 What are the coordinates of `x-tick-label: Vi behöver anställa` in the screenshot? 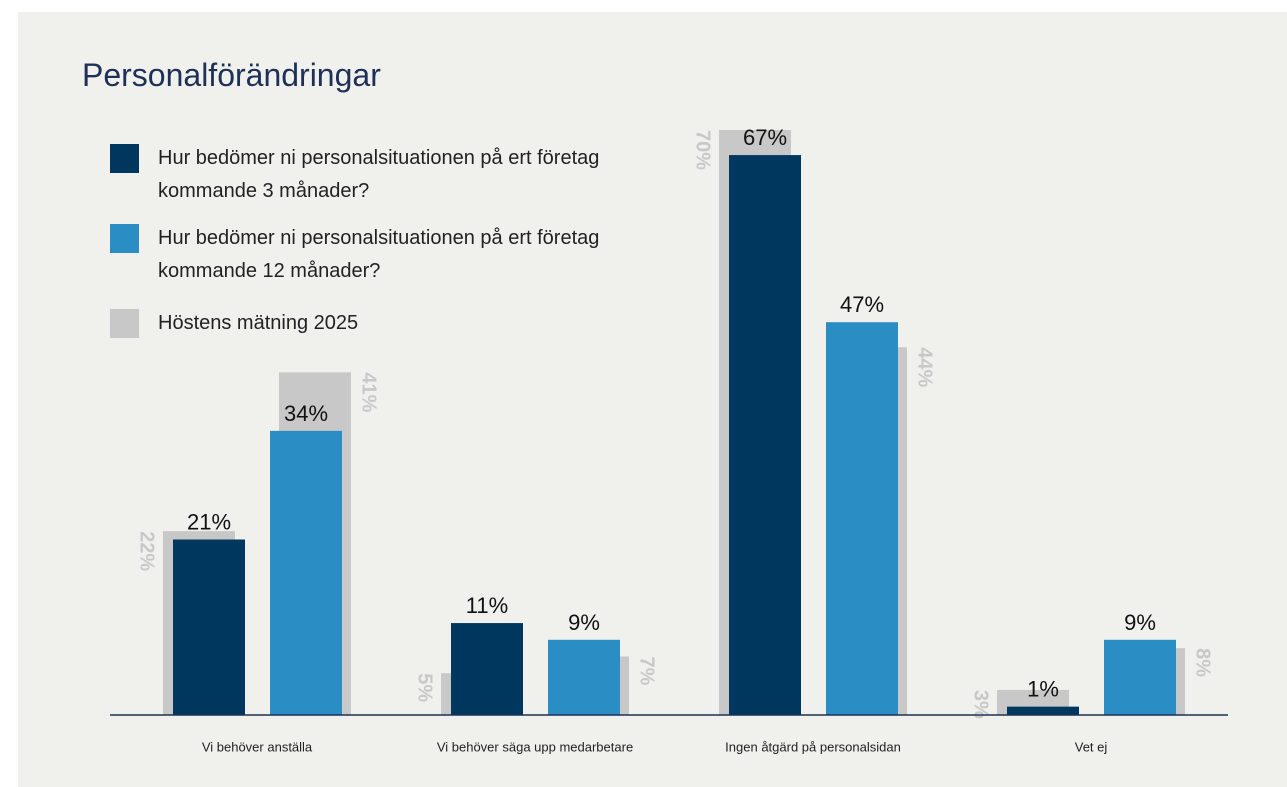 It's located at (257, 746).